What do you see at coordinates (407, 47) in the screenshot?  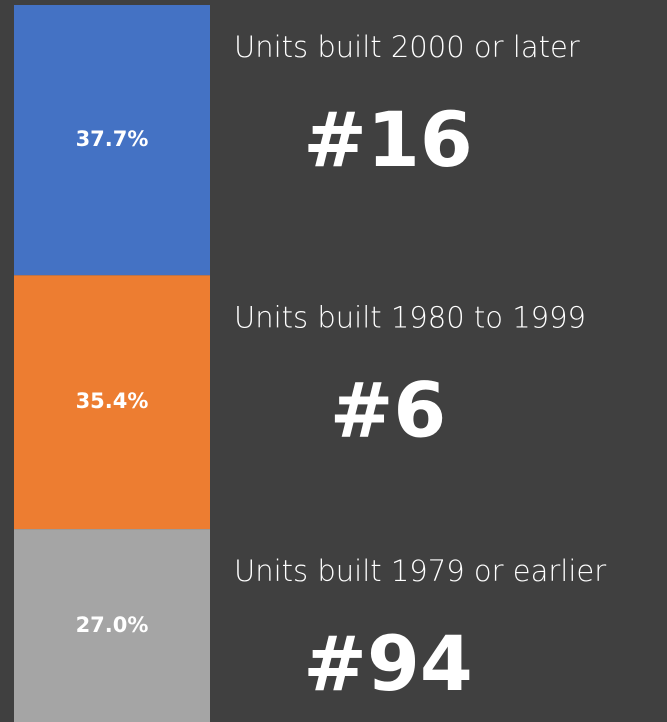 I see `category-name: Units built 2000 or later` at bounding box center [407, 47].